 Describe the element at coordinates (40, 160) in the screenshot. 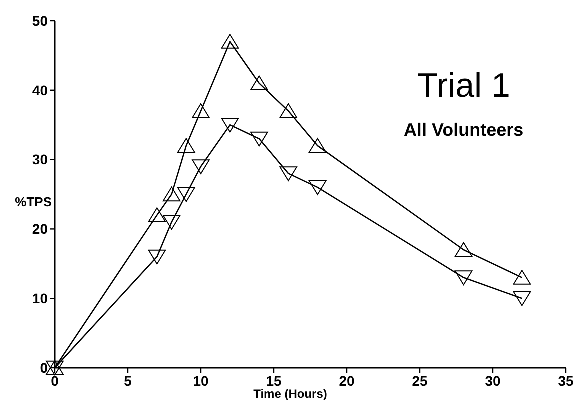

I see `y-tick-label: 30` at that location.